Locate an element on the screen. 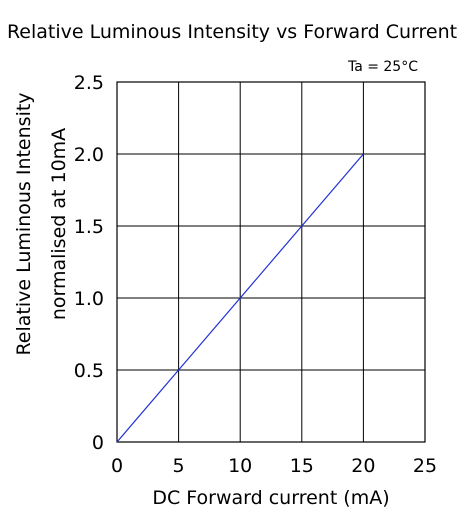  x-tick-label: 15 is located at coordinates (302, 466).